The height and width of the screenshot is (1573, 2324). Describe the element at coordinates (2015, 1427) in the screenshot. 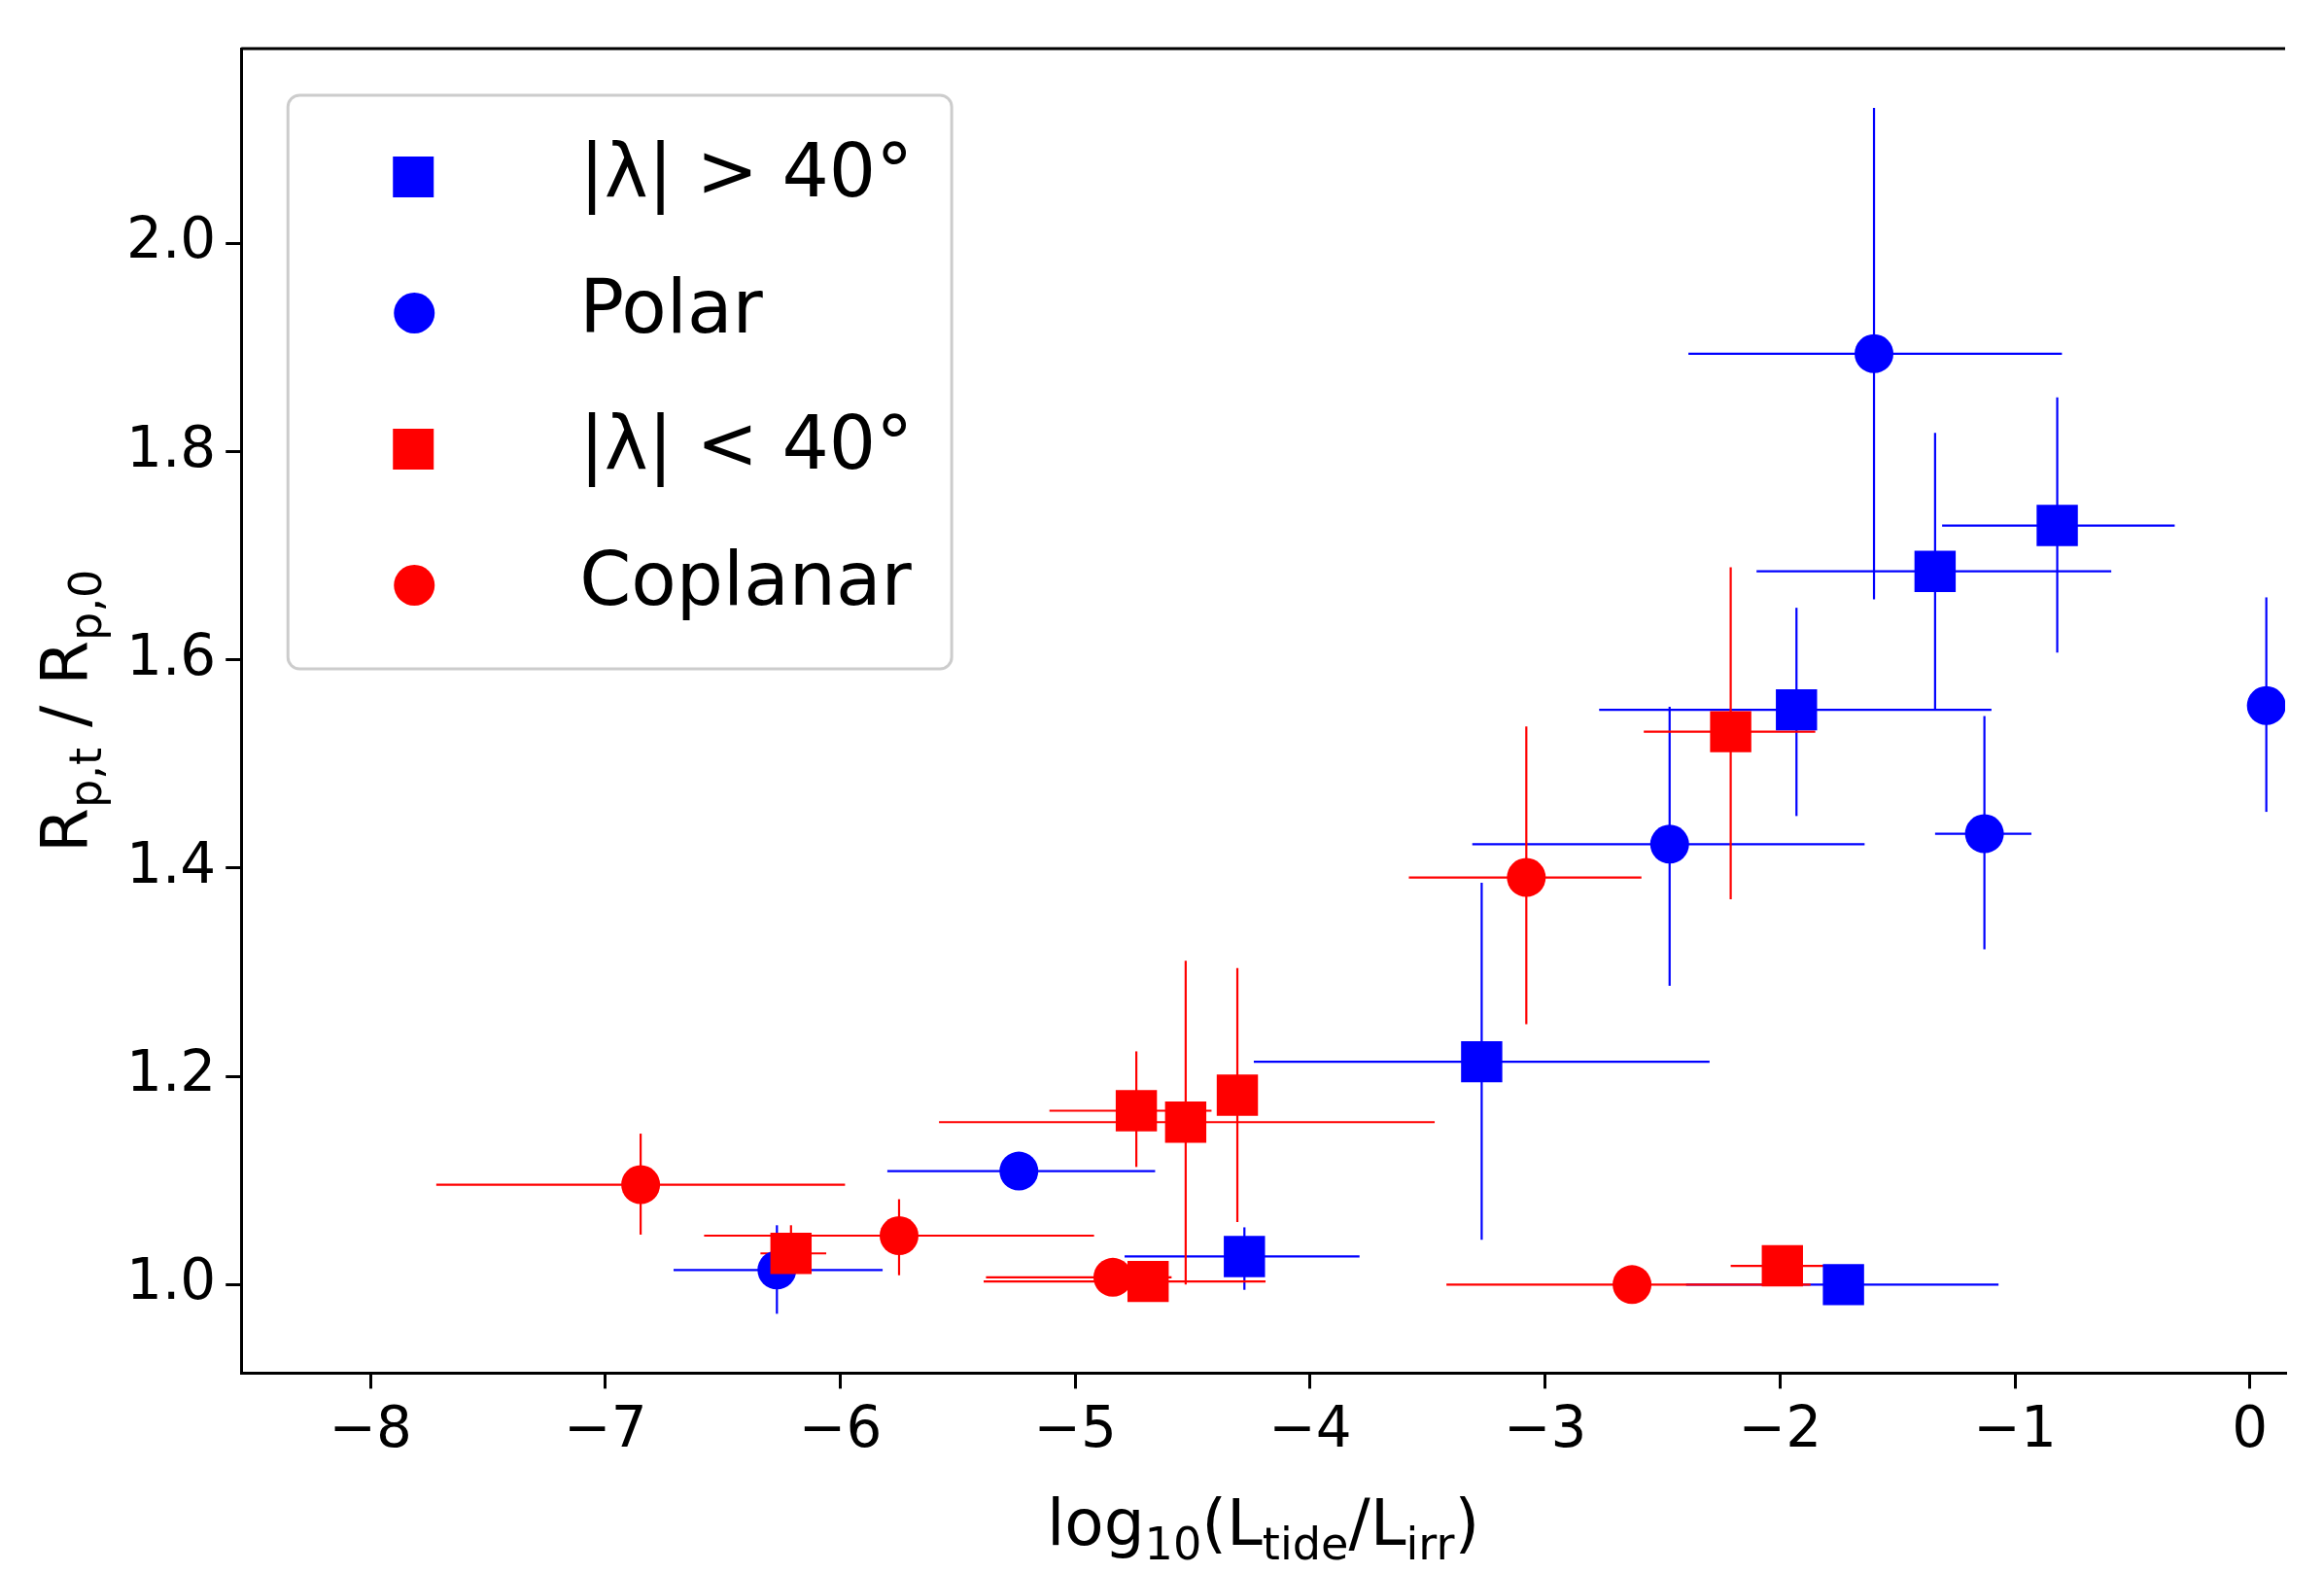

I see `x-tick-label: −1` at that location.